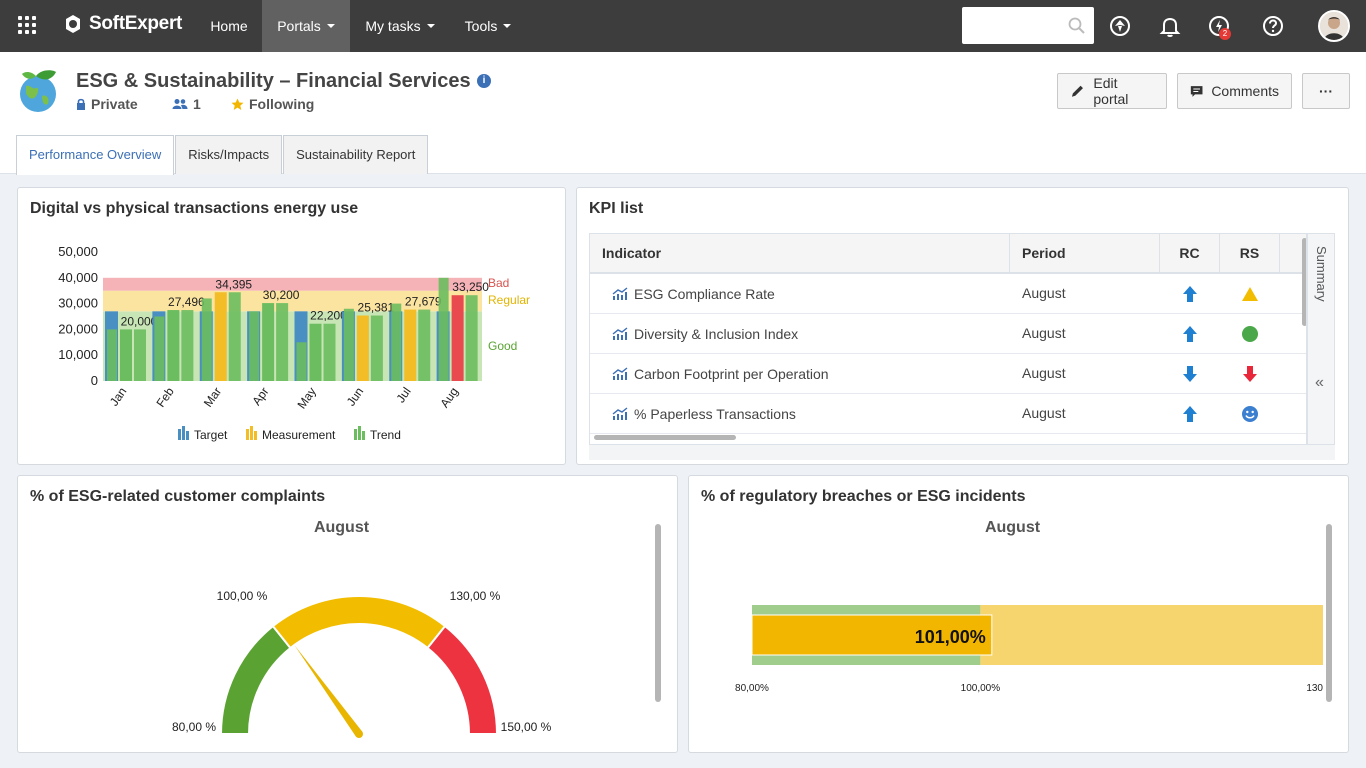  What do you see at coordinates (704, 293) in the screenshot?
I see `indicator-name: ESG Compliance Rate` at bounding box center [704, 293].